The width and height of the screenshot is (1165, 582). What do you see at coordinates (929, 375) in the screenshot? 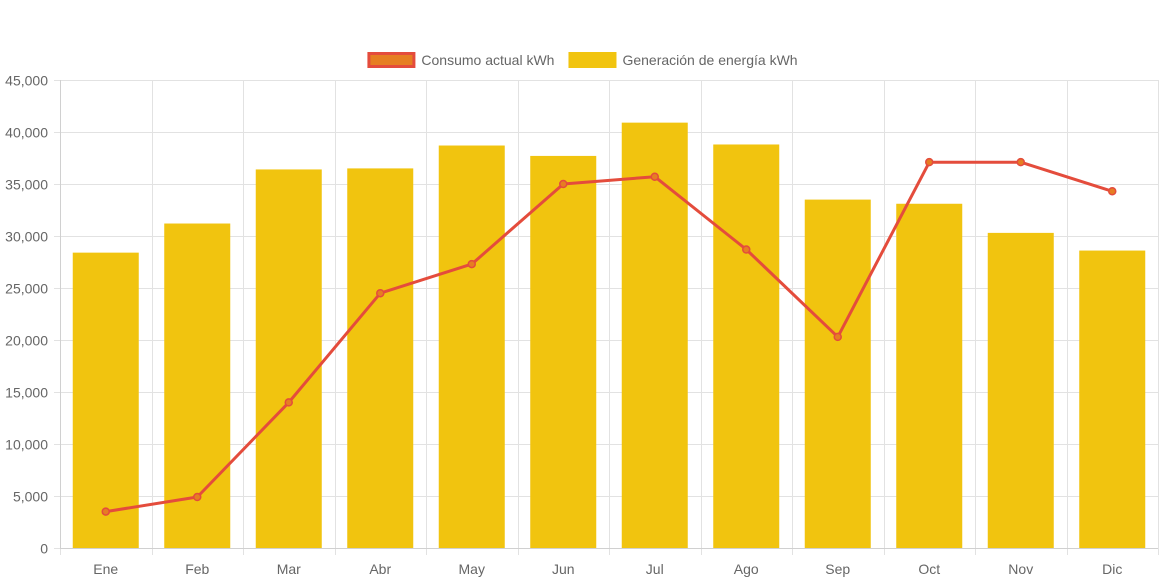
I see `bar-generacion-oct` at bounding box center [929, 375].